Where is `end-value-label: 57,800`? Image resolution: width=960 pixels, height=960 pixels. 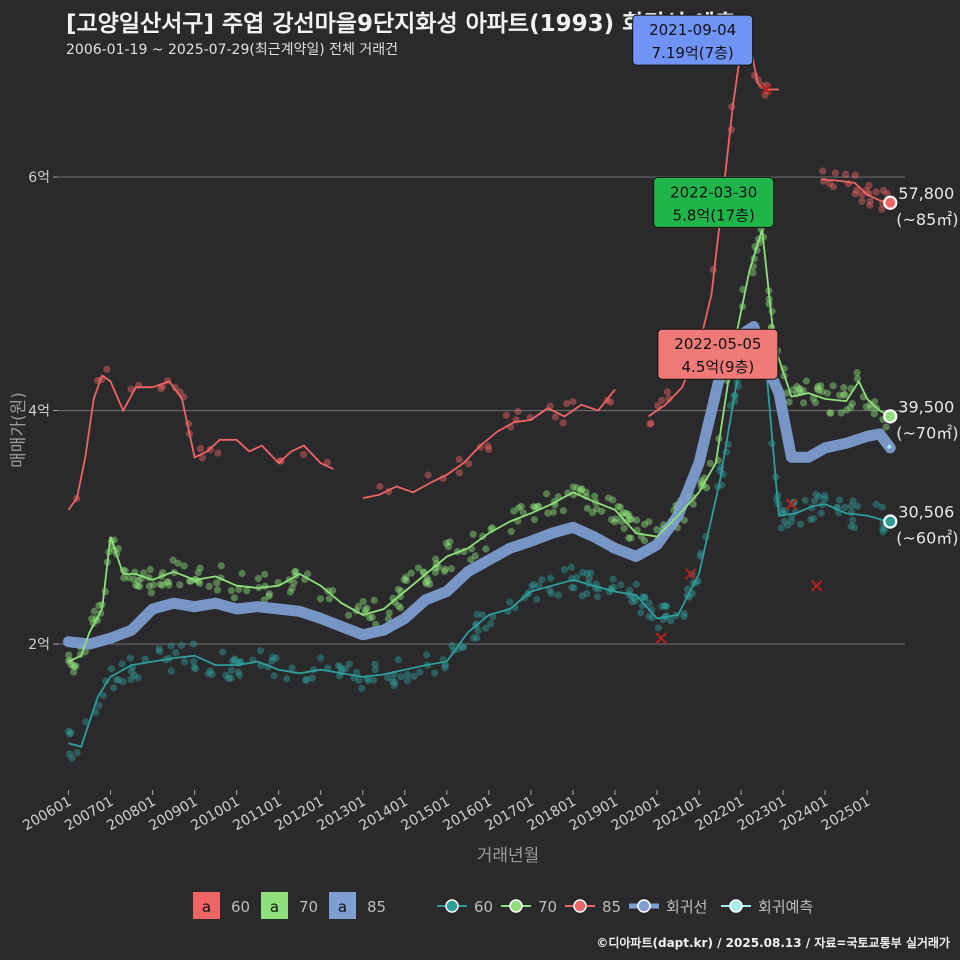 end-value-label: 57,800 is located at coordinates (926, 193).